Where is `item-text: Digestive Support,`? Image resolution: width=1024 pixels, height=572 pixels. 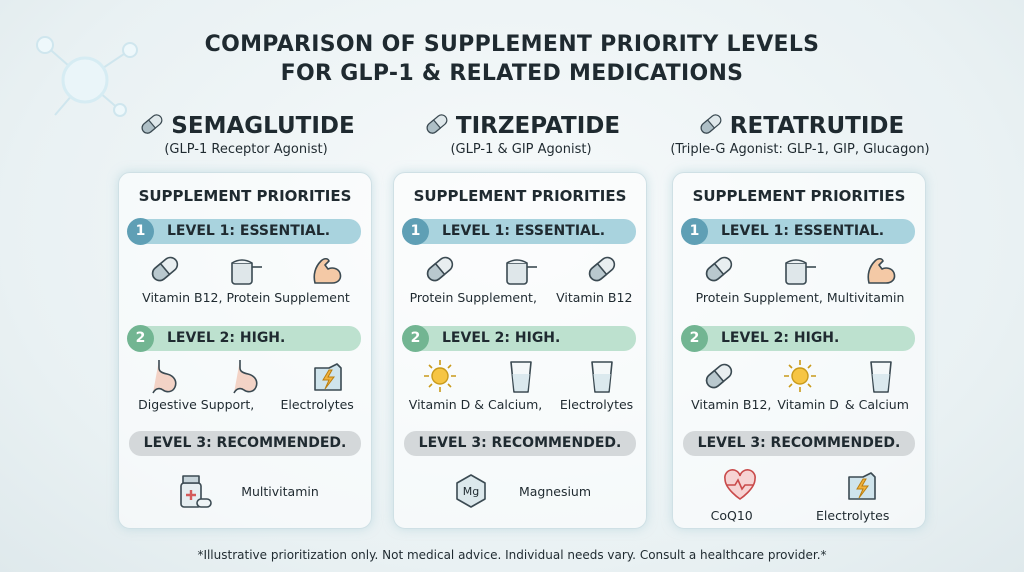 item-text: Digestive Support, is located at coordinates (196, 404).